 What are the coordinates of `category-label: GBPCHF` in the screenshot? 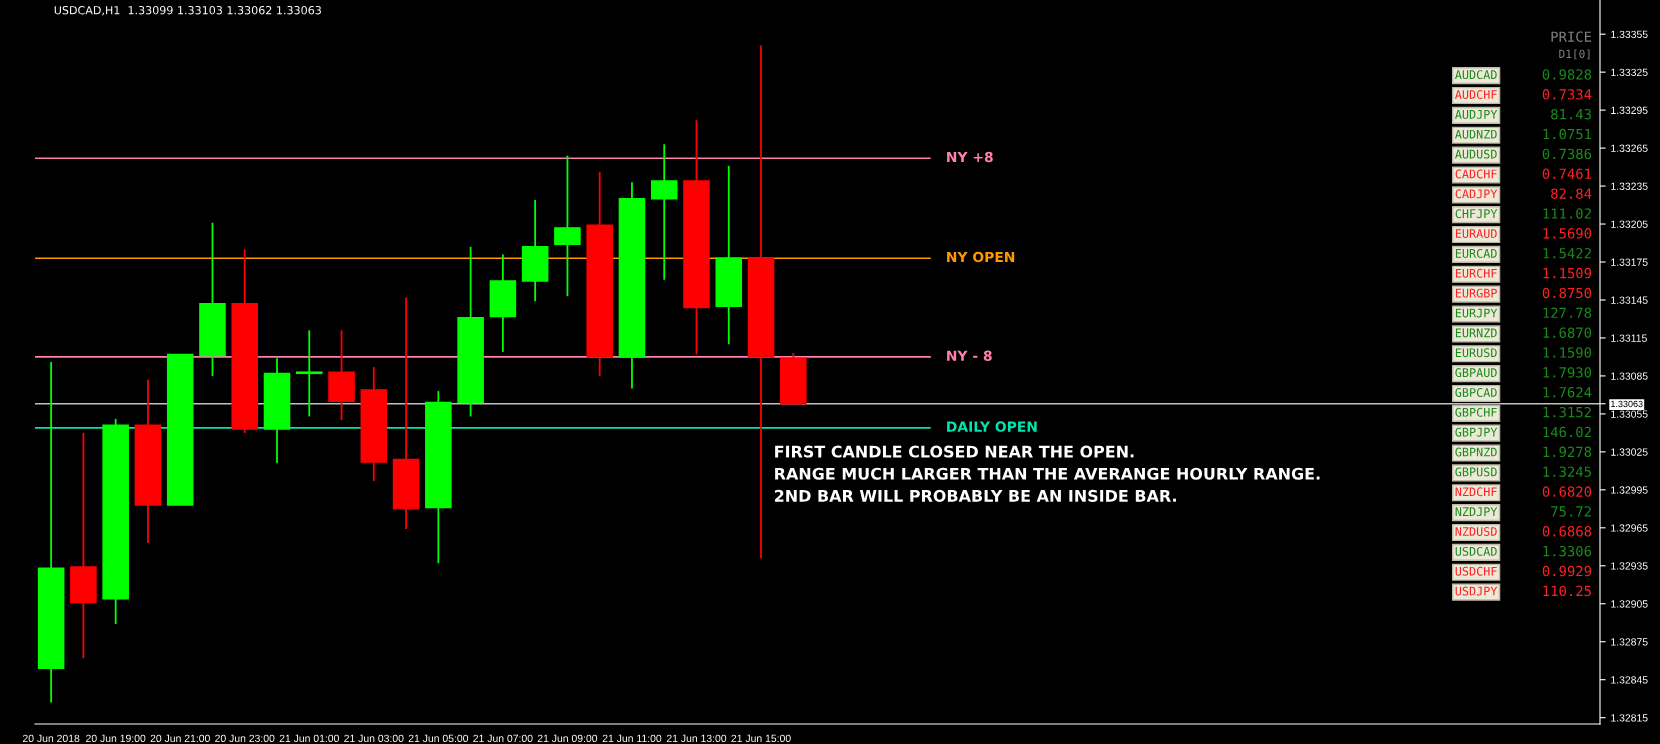 It's located at (1476, 412).